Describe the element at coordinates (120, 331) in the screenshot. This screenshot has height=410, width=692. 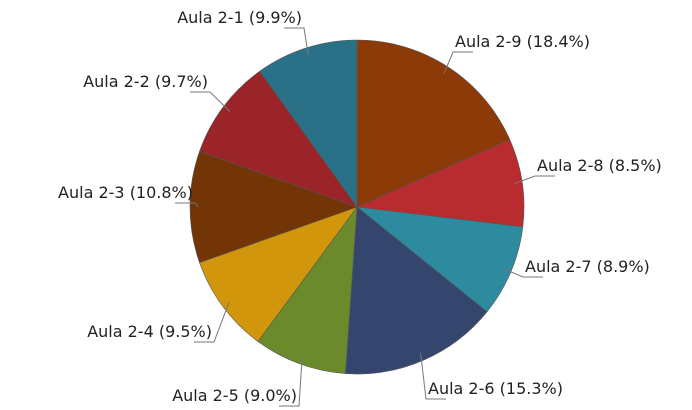
I see `slice-name: Aula 2-4` at that location.